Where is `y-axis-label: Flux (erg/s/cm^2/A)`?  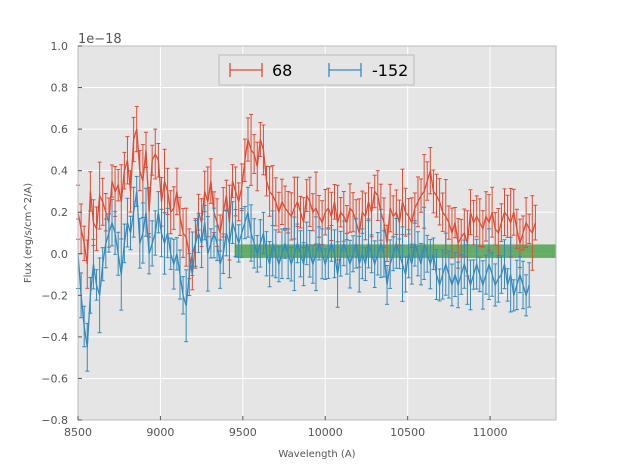 y-axis-label: Flux (erg/s/cm^2/A) is located at coordinates (28, 233).